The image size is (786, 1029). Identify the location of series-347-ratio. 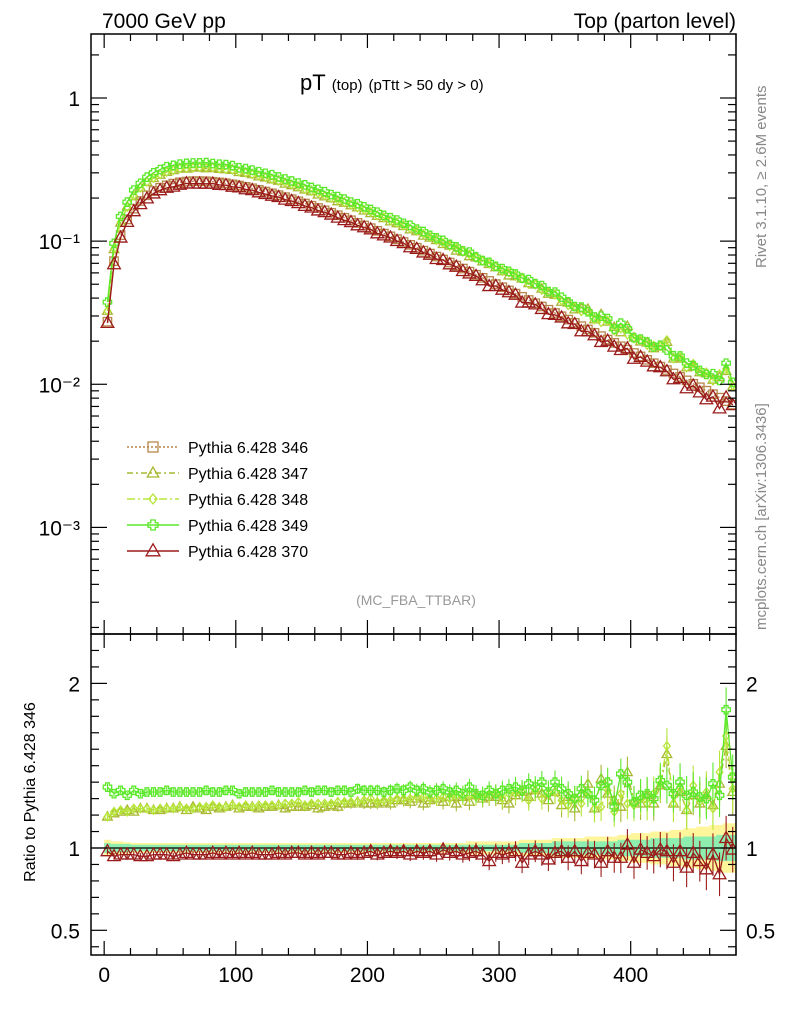
(418, 776).